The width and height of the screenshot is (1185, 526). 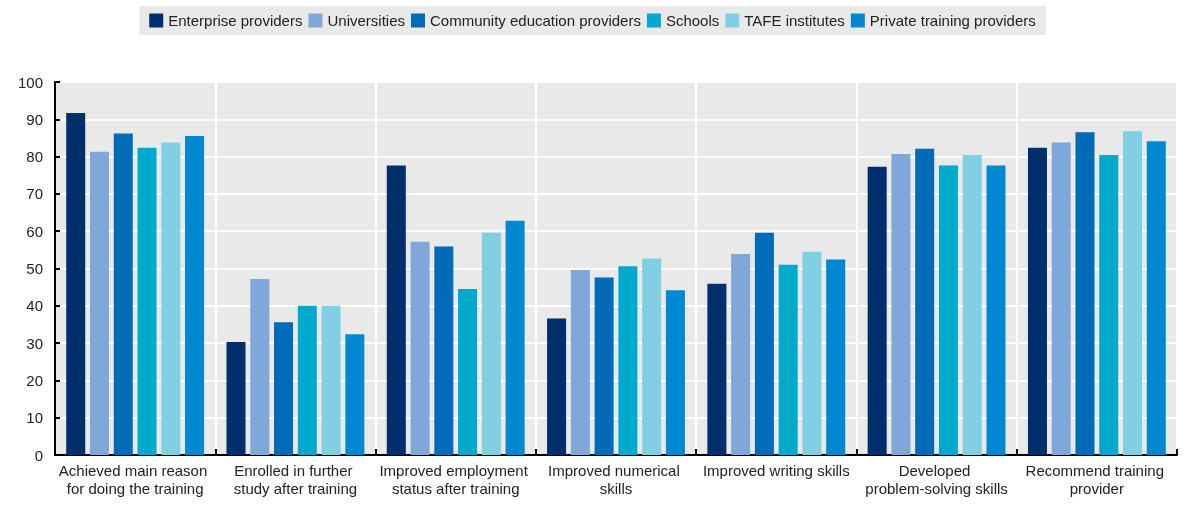 I want to click on x-tick-label: Recommend training provider, so click(x=1097, y=479).